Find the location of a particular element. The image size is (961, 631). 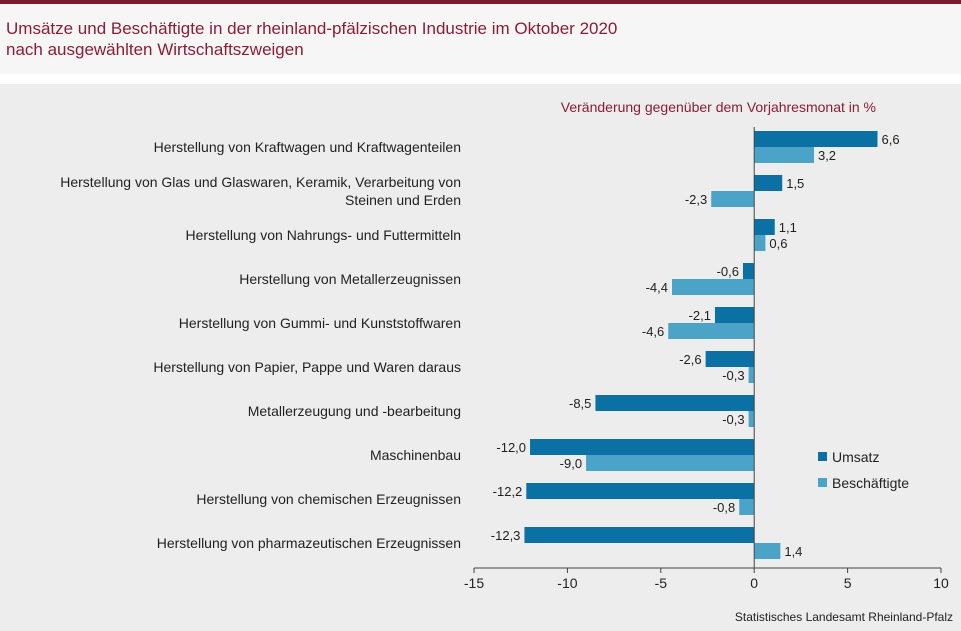

data-label: -8,5 is located at coordinates (580, 403).